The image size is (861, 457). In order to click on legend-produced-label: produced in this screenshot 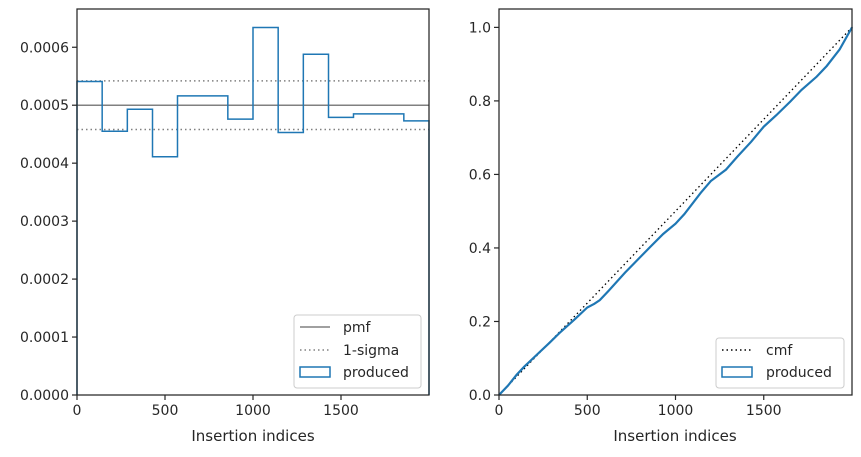, I will do `click(376, 373)`.